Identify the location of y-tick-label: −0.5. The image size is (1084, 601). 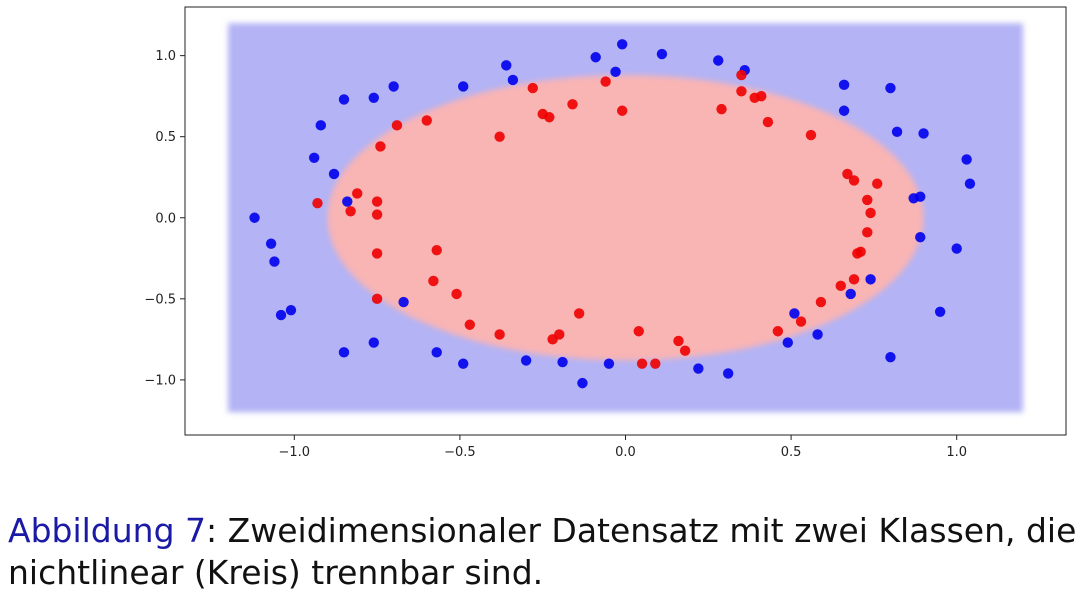
(160, 299).